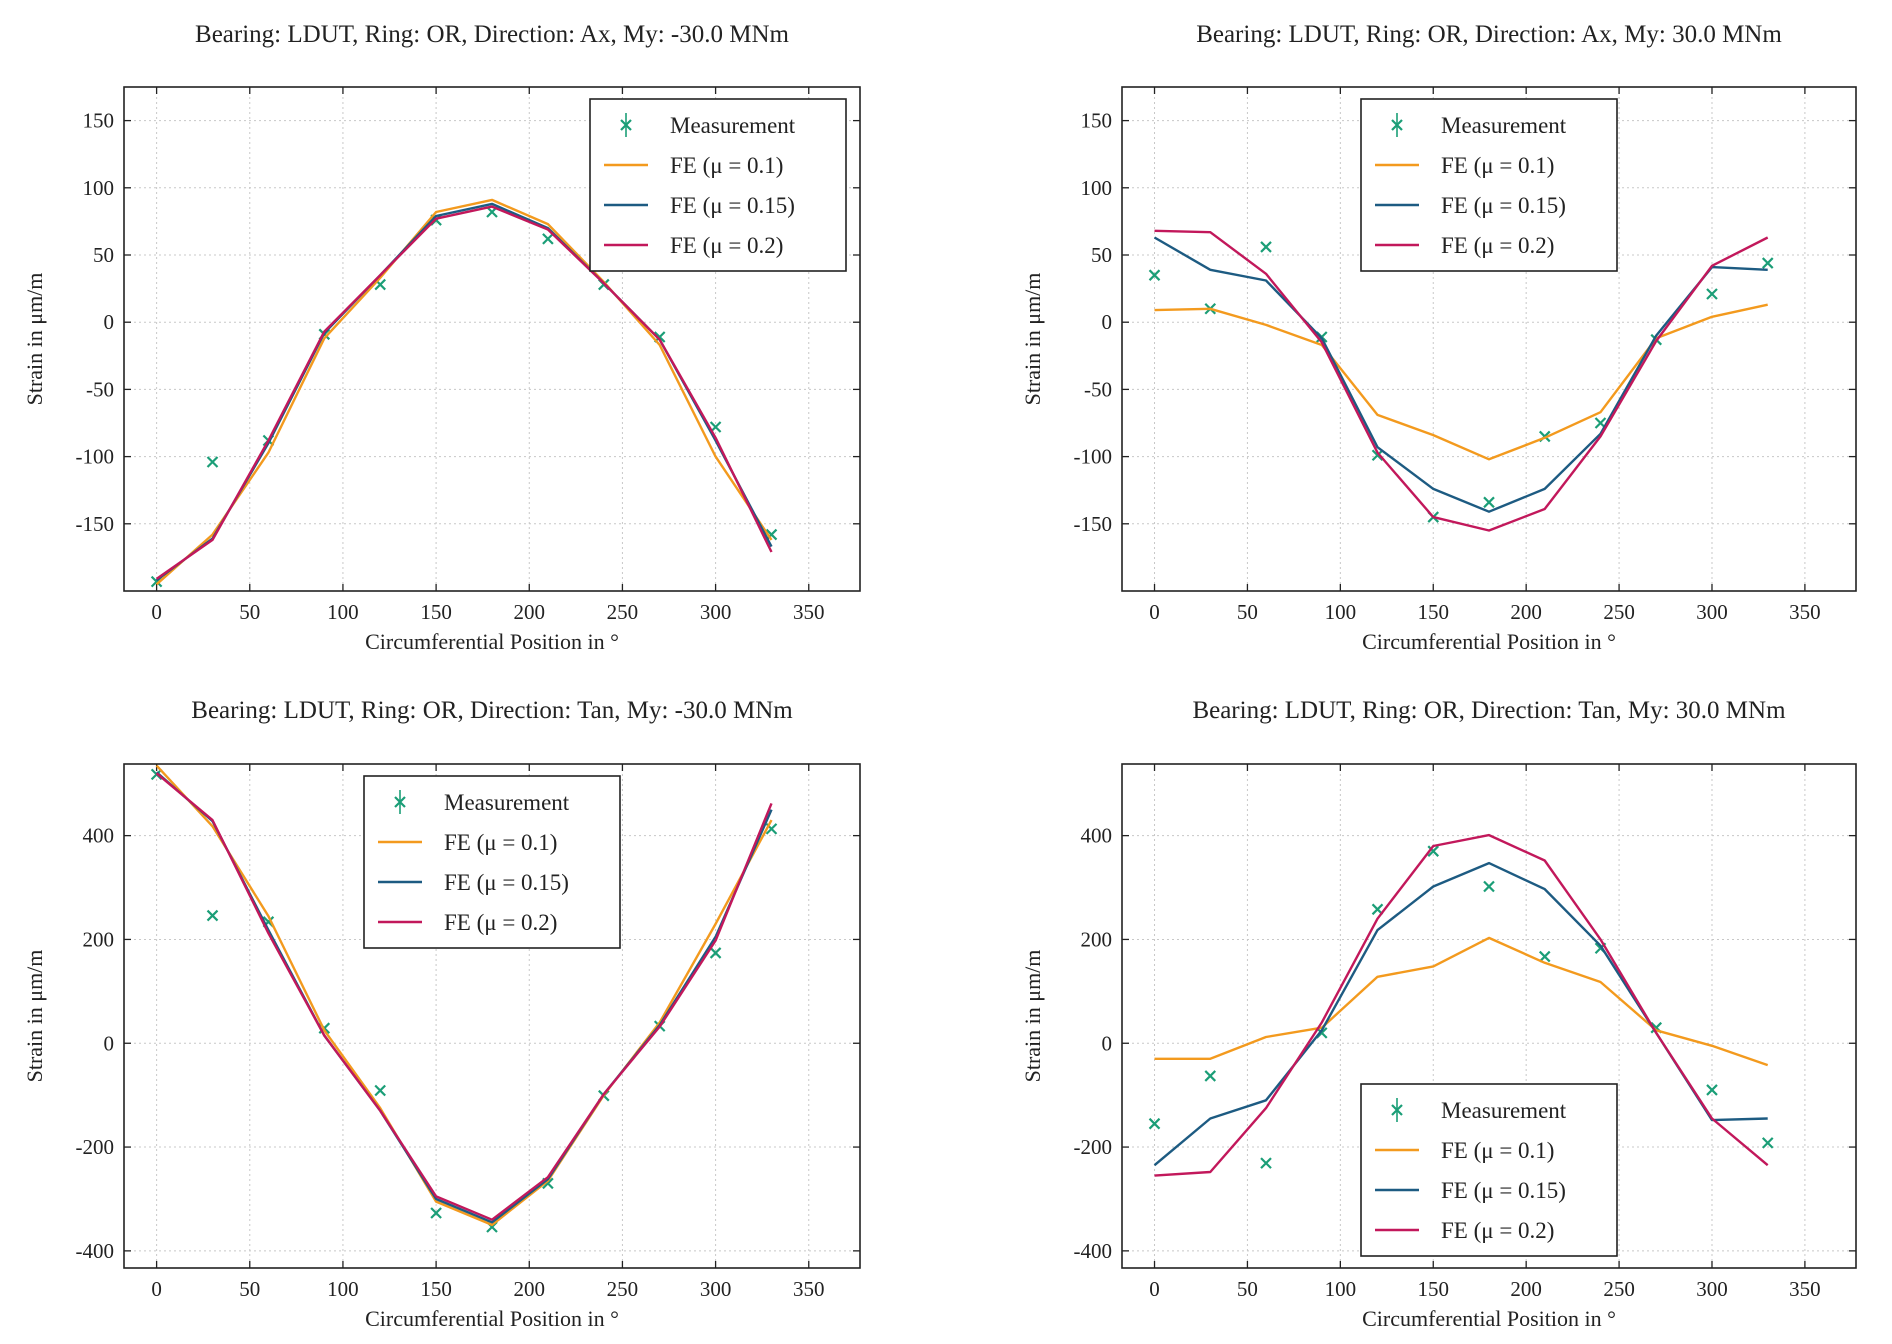 The width and height of the screenshot is (1892, 1344). Describe the element at coordinates (1097, 836) in the screenshot. I see `y-tick-label: 400` at that location.